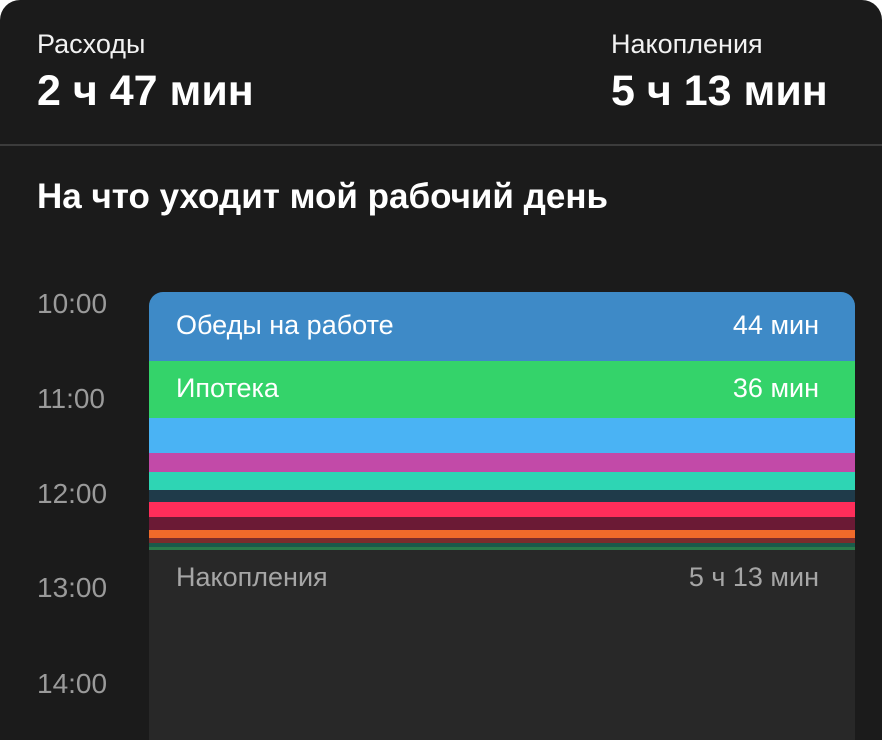 The image size is (890, 740). Describe the element at coordinates (719, 91) in the screenshot. I see `savings-summary-value: 5 ч 13 мин` at that location.